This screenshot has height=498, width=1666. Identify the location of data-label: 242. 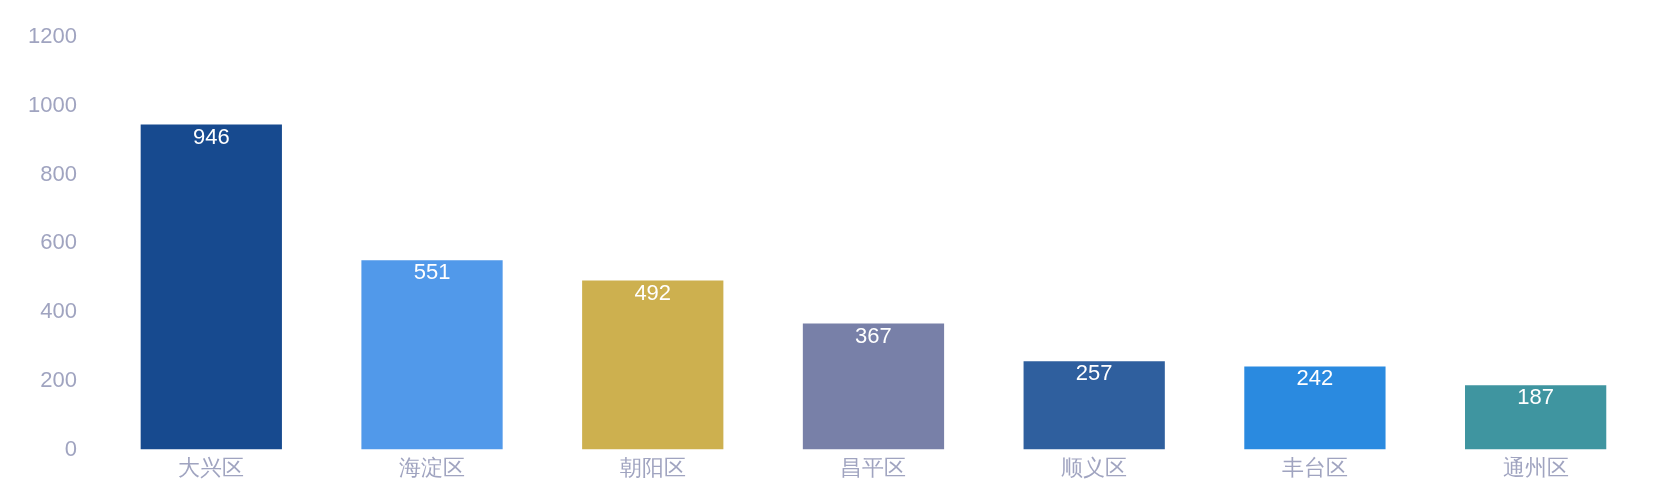
(1315, 378).